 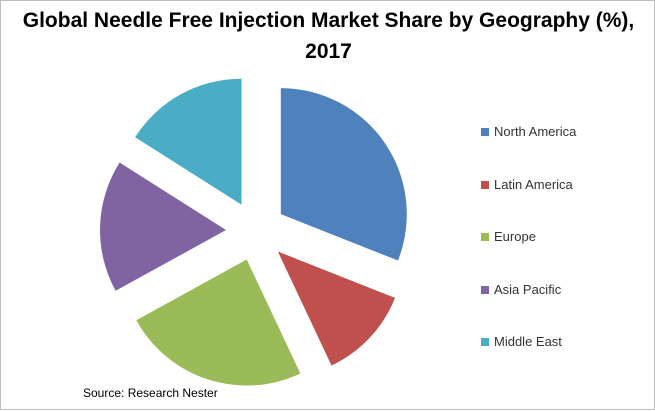 I want to click on legend-label: Middle East, so click(x=528, y=341).